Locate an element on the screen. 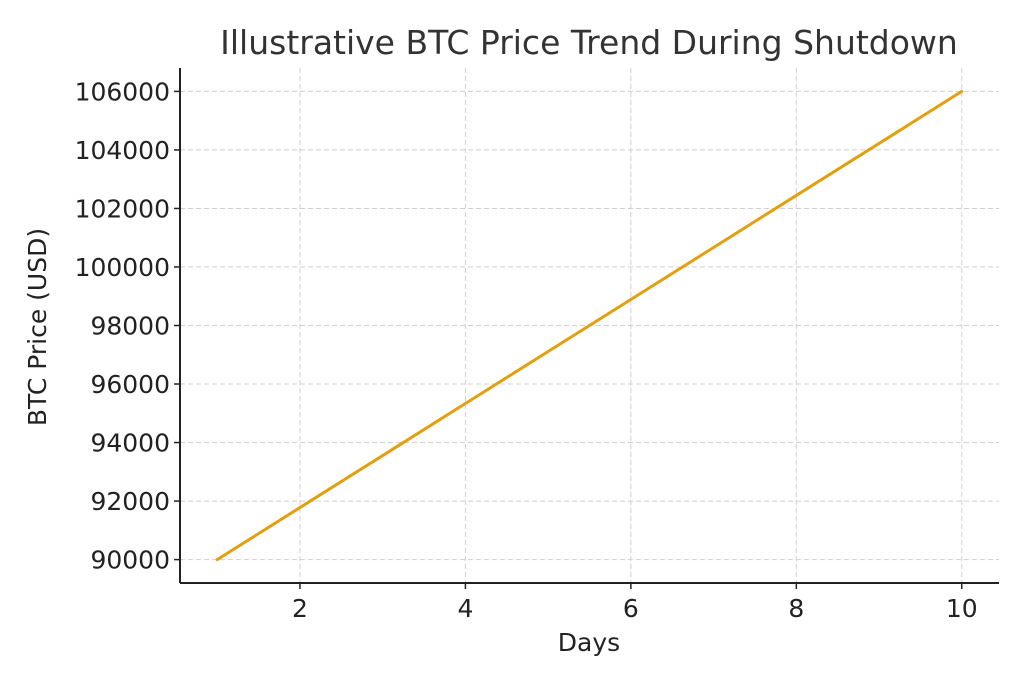  y-tick-label: 92000 is located at coordinates (130, 501).